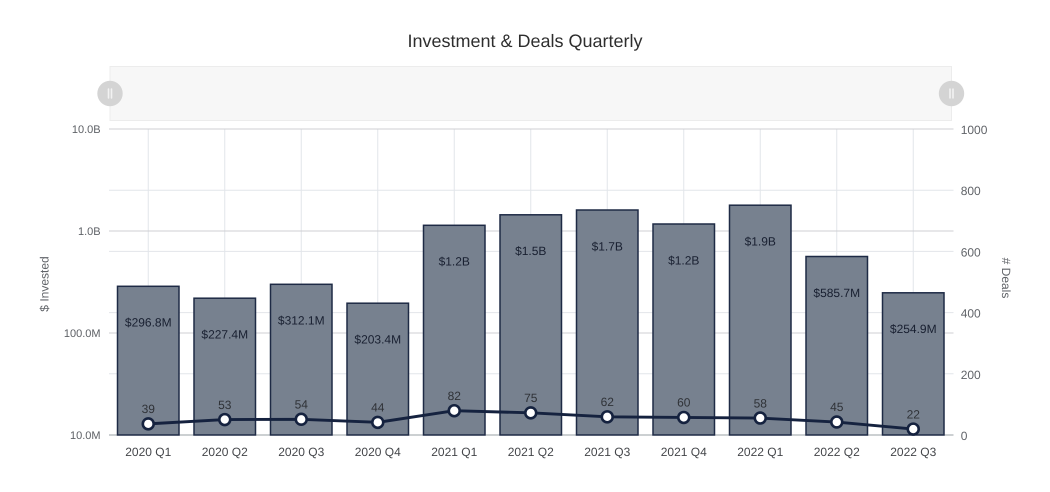 Image resolution: width=1050 pixels, height=492 pixels. I want to click on svg-text: 75, so click(531, 398).